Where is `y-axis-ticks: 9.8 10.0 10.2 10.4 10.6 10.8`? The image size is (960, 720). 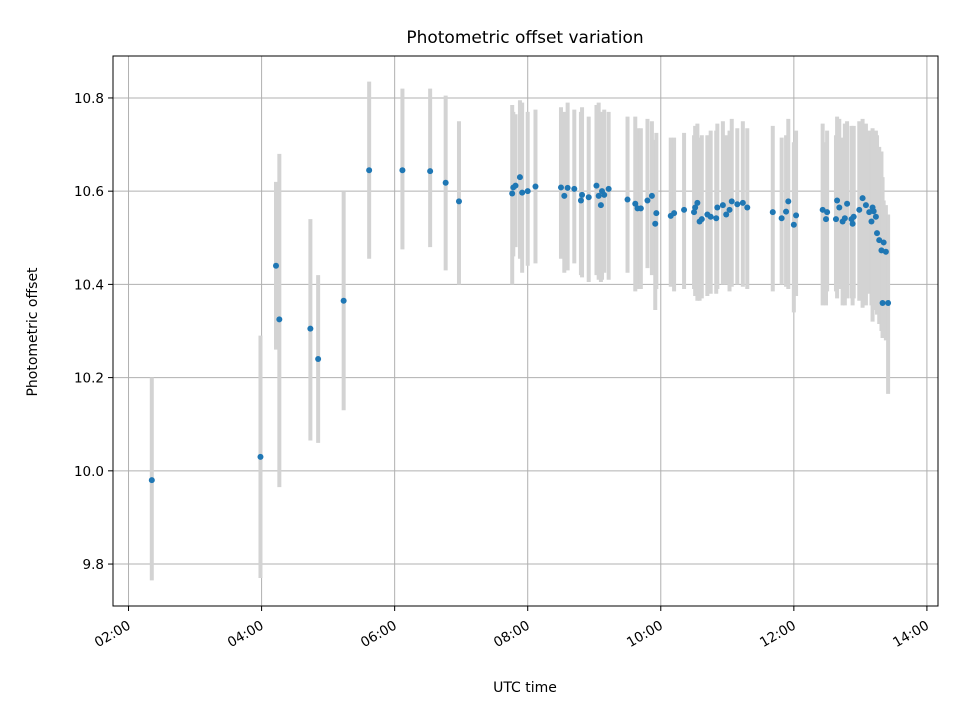 y-axis-ticks: 9.8 10.0 10.2 10.4 10.6 10.8 is located at coordinates (93, 332).